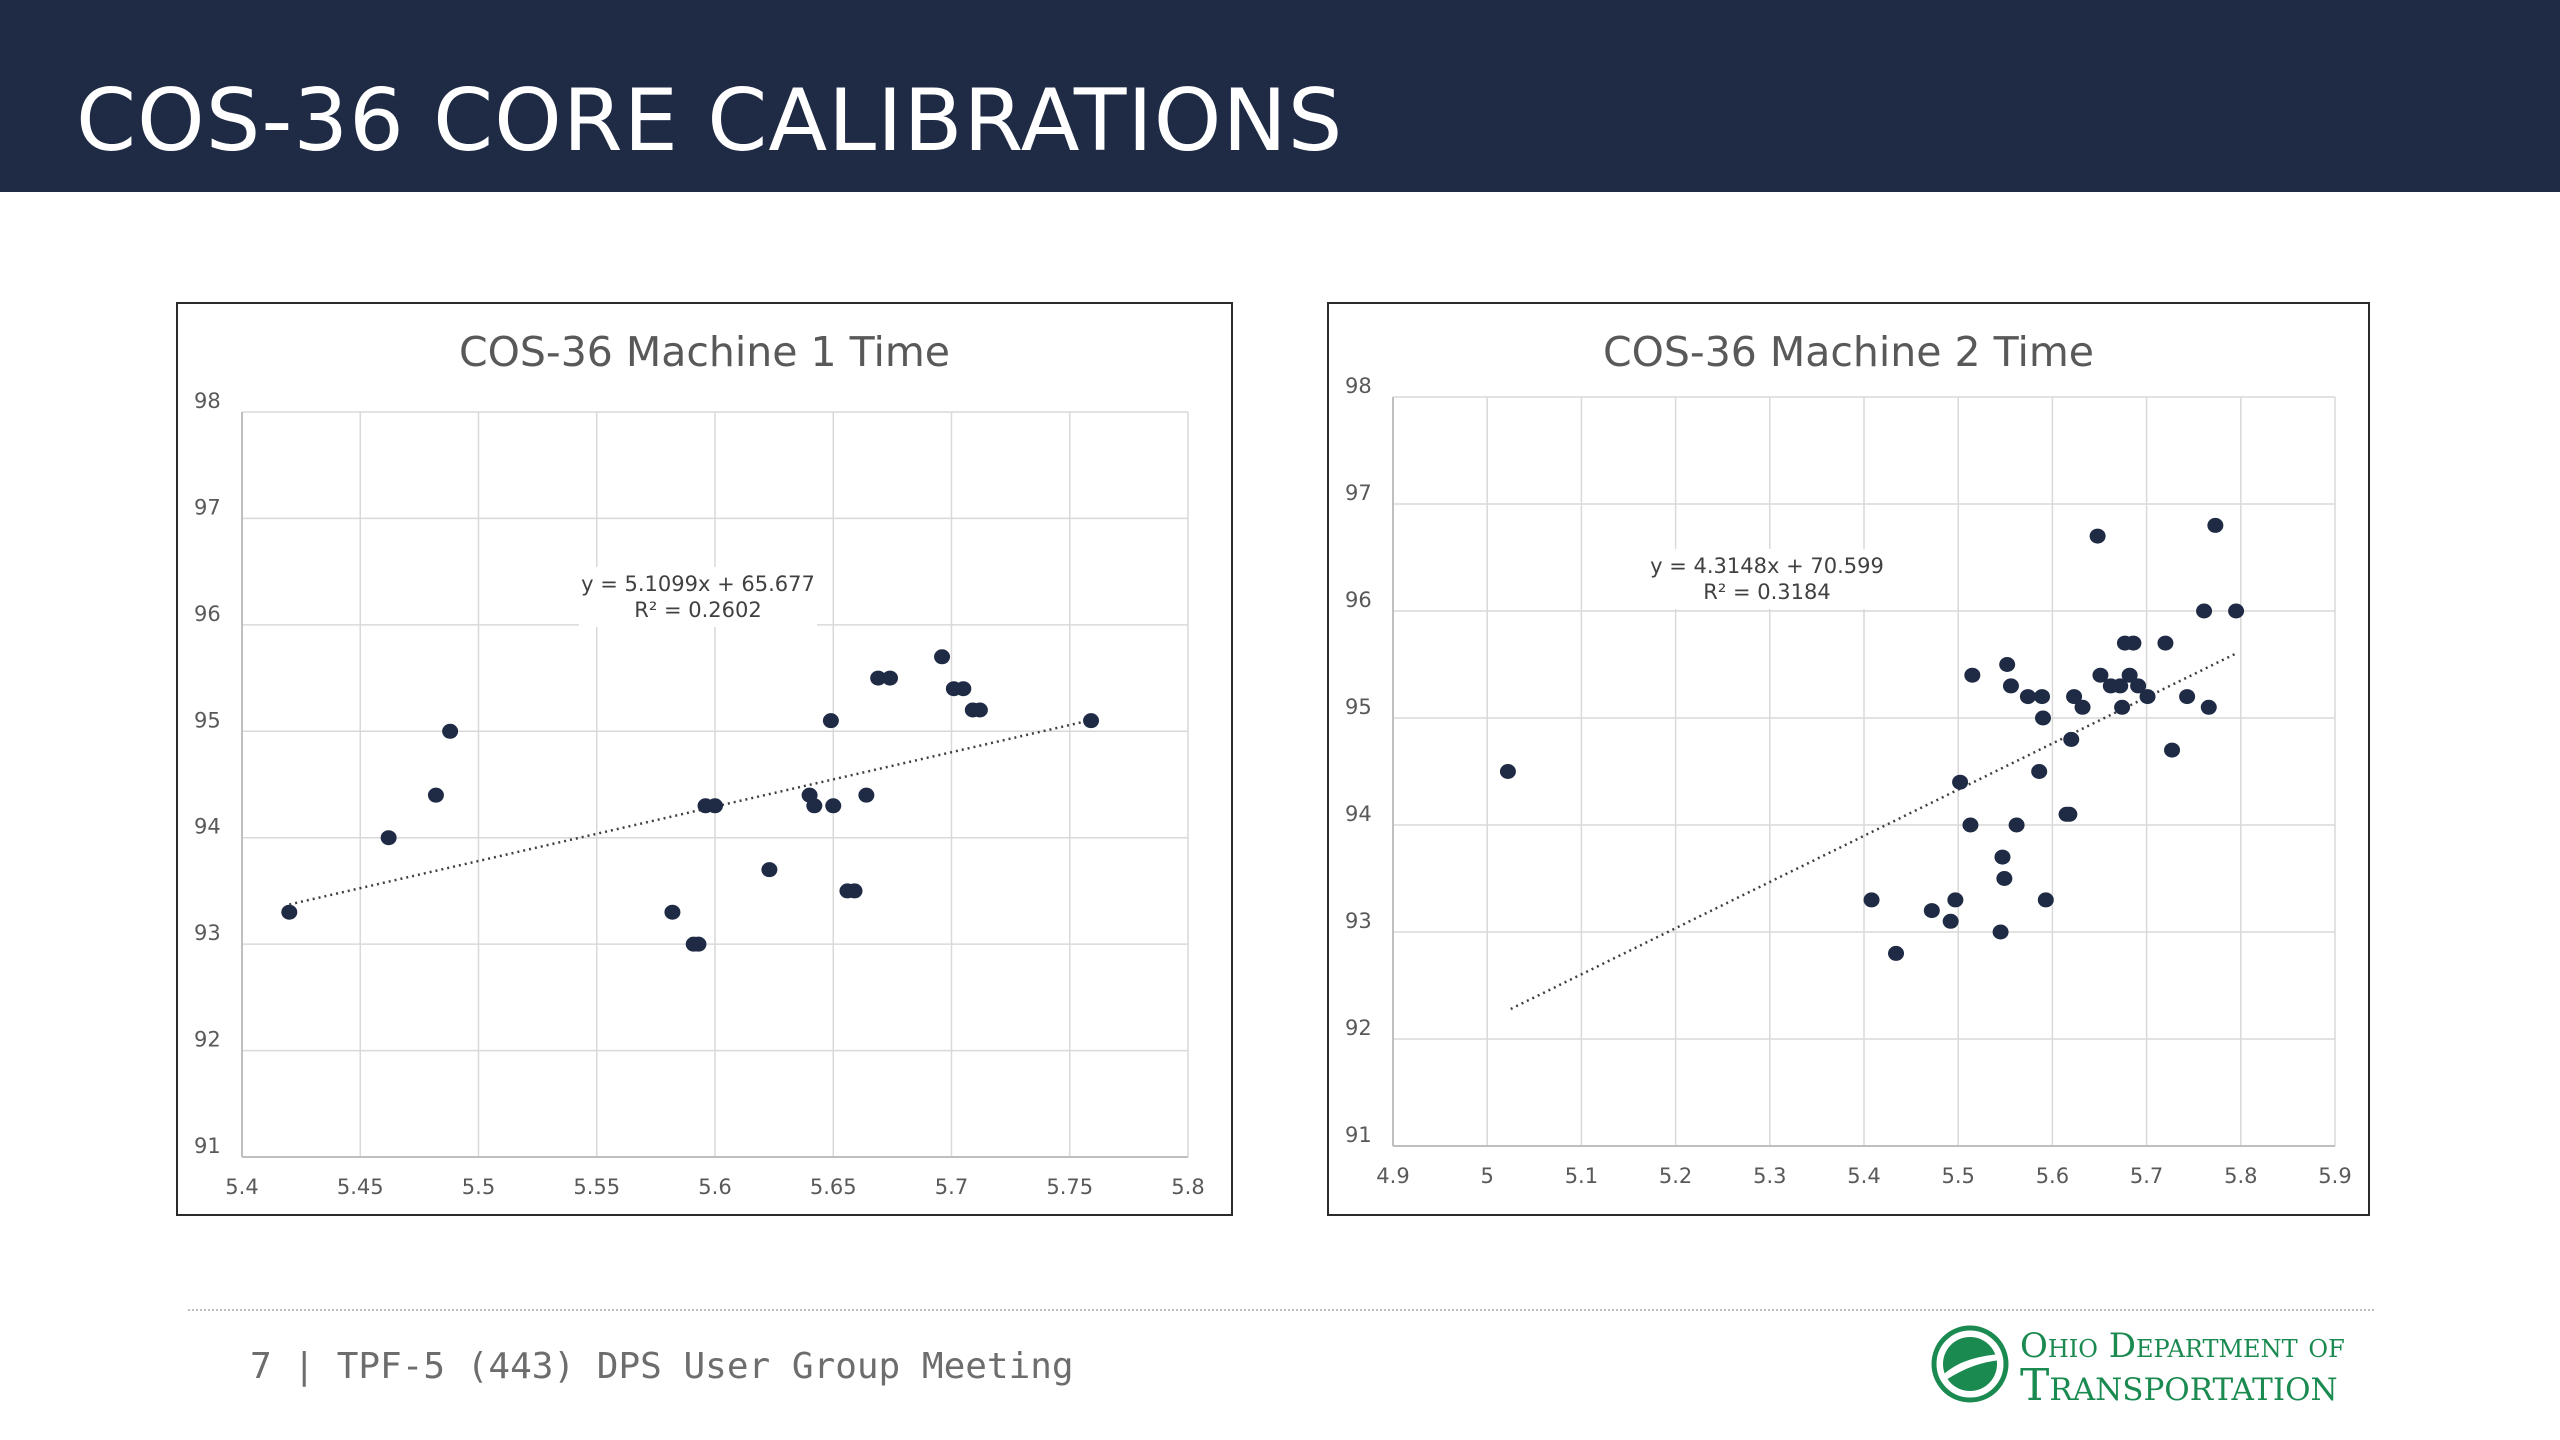 This screenshot has height=1440, width=2560. Describe the element at coordinates (951, 1187) in the screenshot. I see `machine-1-x-tick-label: 5.7` at that location.